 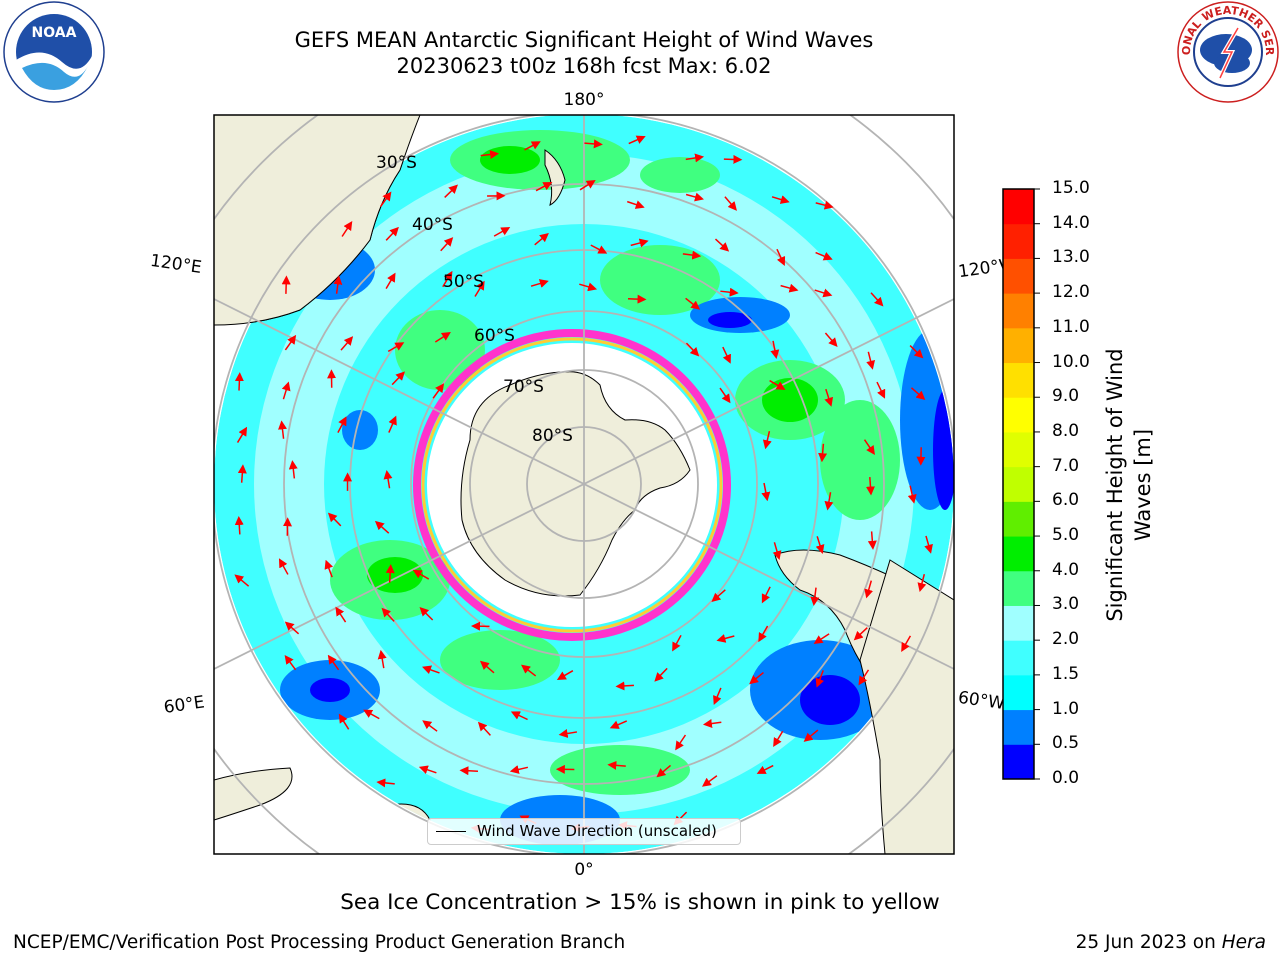 What do you see at coordinates (552, 436) in the screenshot?
I see `lat-label-80s: 80°S` at bounding box center [552, 436].